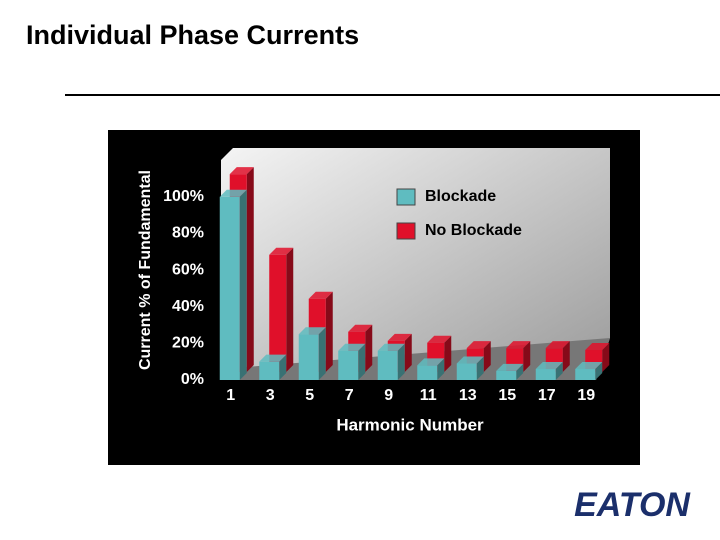 Image resolution: width=720 pixels, height=540 pixels. What do you see at coordinates (507, 395) in the screenshot?
I see `x-tick-label: 15` at bounding box center [507, 395].